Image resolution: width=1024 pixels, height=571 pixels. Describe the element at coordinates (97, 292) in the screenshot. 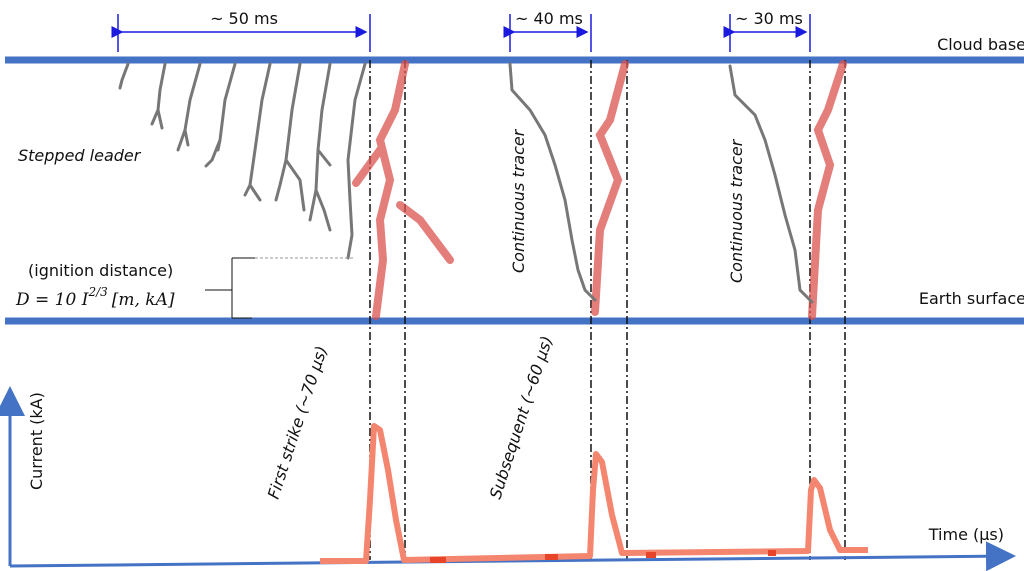

I see `formula-exp: 2/3` at that location.